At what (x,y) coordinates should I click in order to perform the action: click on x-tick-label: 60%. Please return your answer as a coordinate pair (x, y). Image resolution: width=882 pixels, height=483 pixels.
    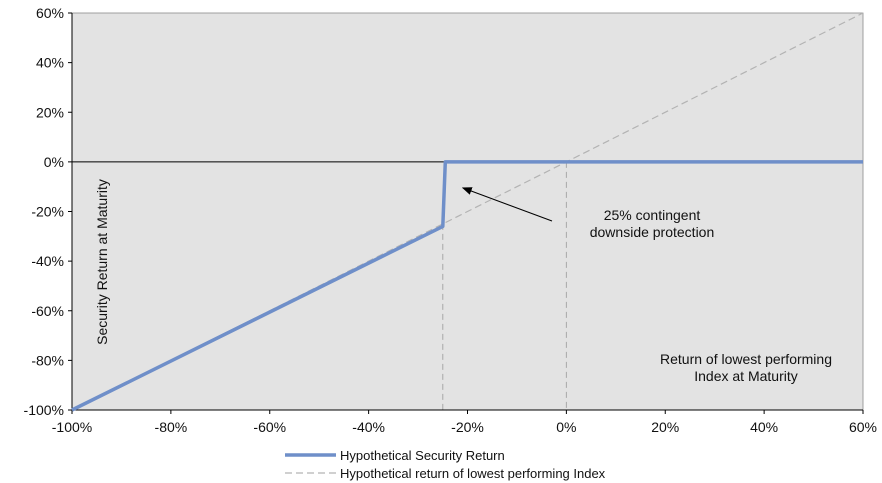
    Looking at the image, I should click on (863, 427).